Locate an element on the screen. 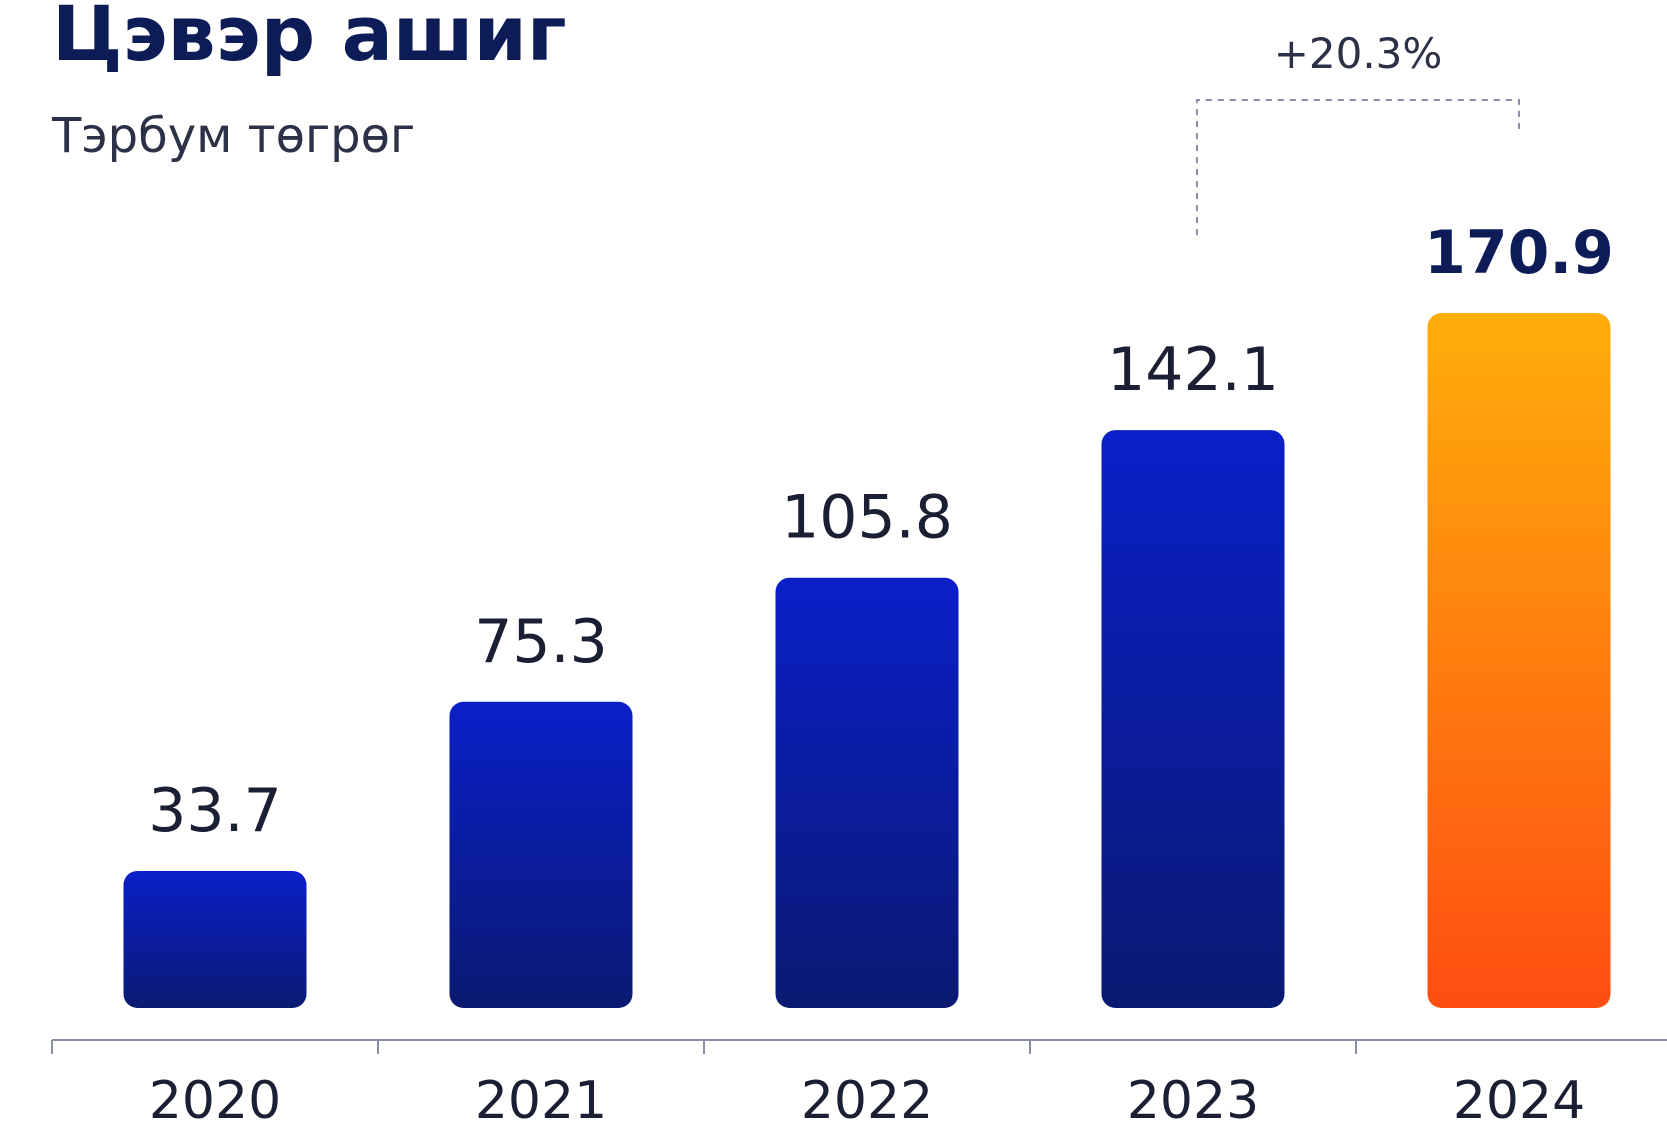  x-tick-label-2023: 2023 is located at coordinates (1193, 1101).